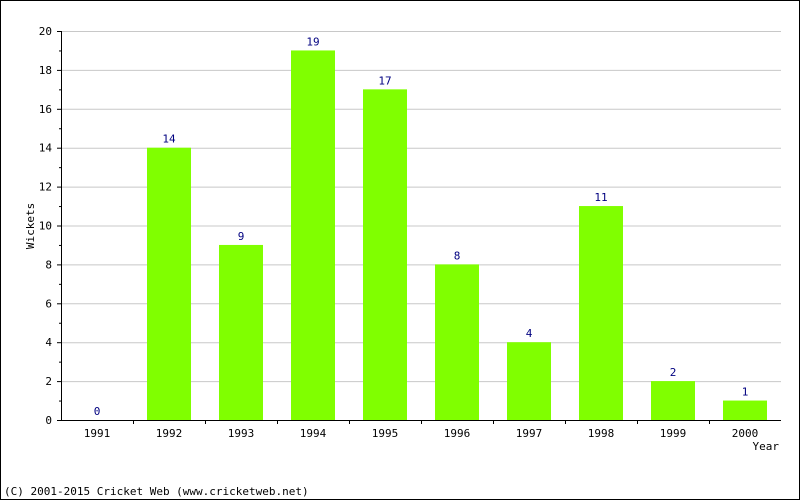  Describe the element at coordinates (169, 433) in the screenshot. I see `x-tick-label: 1992` at that location.